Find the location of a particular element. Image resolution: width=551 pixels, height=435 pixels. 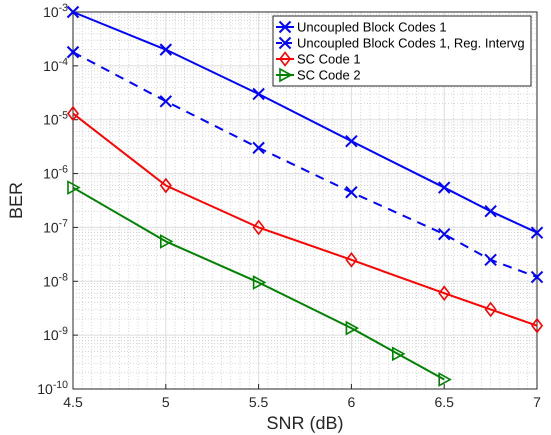

y-tick-label: 10$^{-4}$ is located at coordinates (55, 65).